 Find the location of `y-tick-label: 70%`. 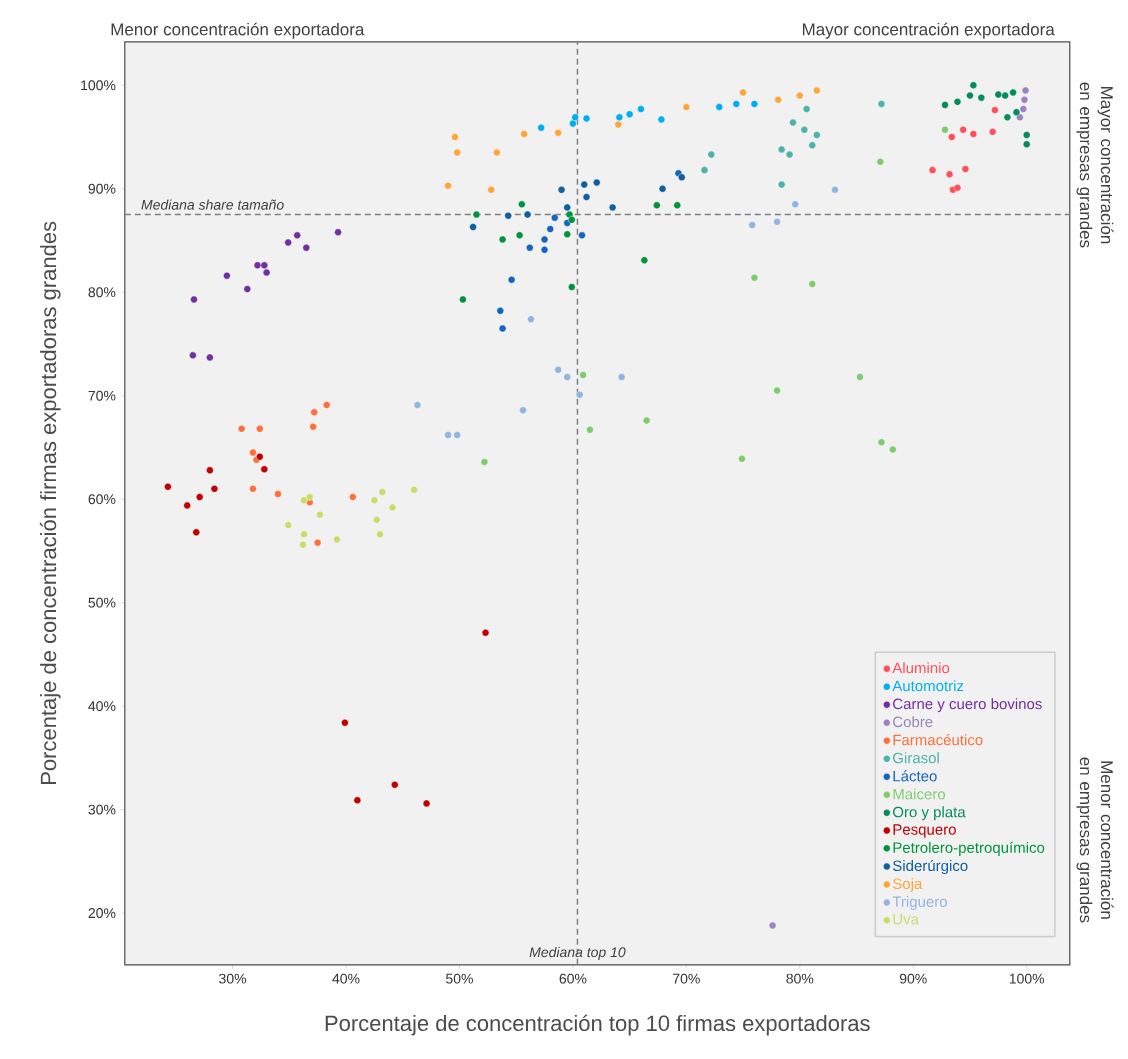

y-tick-label: 70% is located at coordinates (102, 395).